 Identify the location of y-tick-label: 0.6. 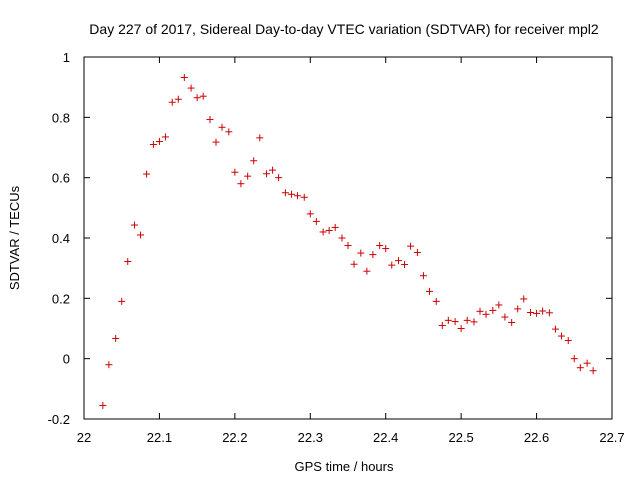
(61, 178).